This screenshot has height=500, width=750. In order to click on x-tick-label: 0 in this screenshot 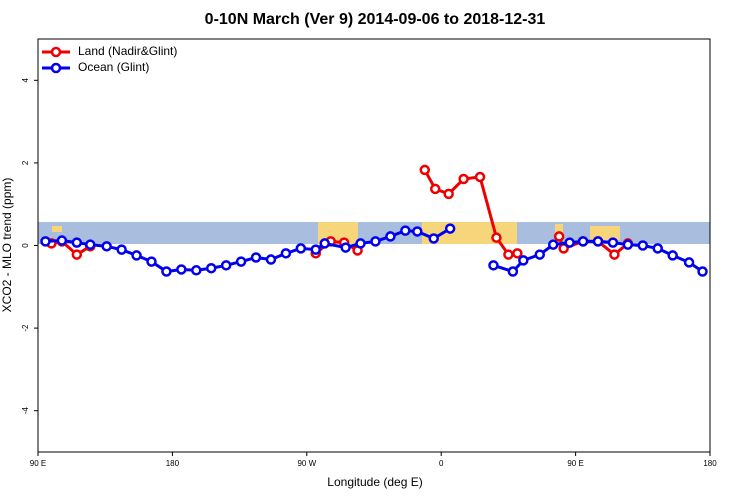, I will do `click(441, 463)`.